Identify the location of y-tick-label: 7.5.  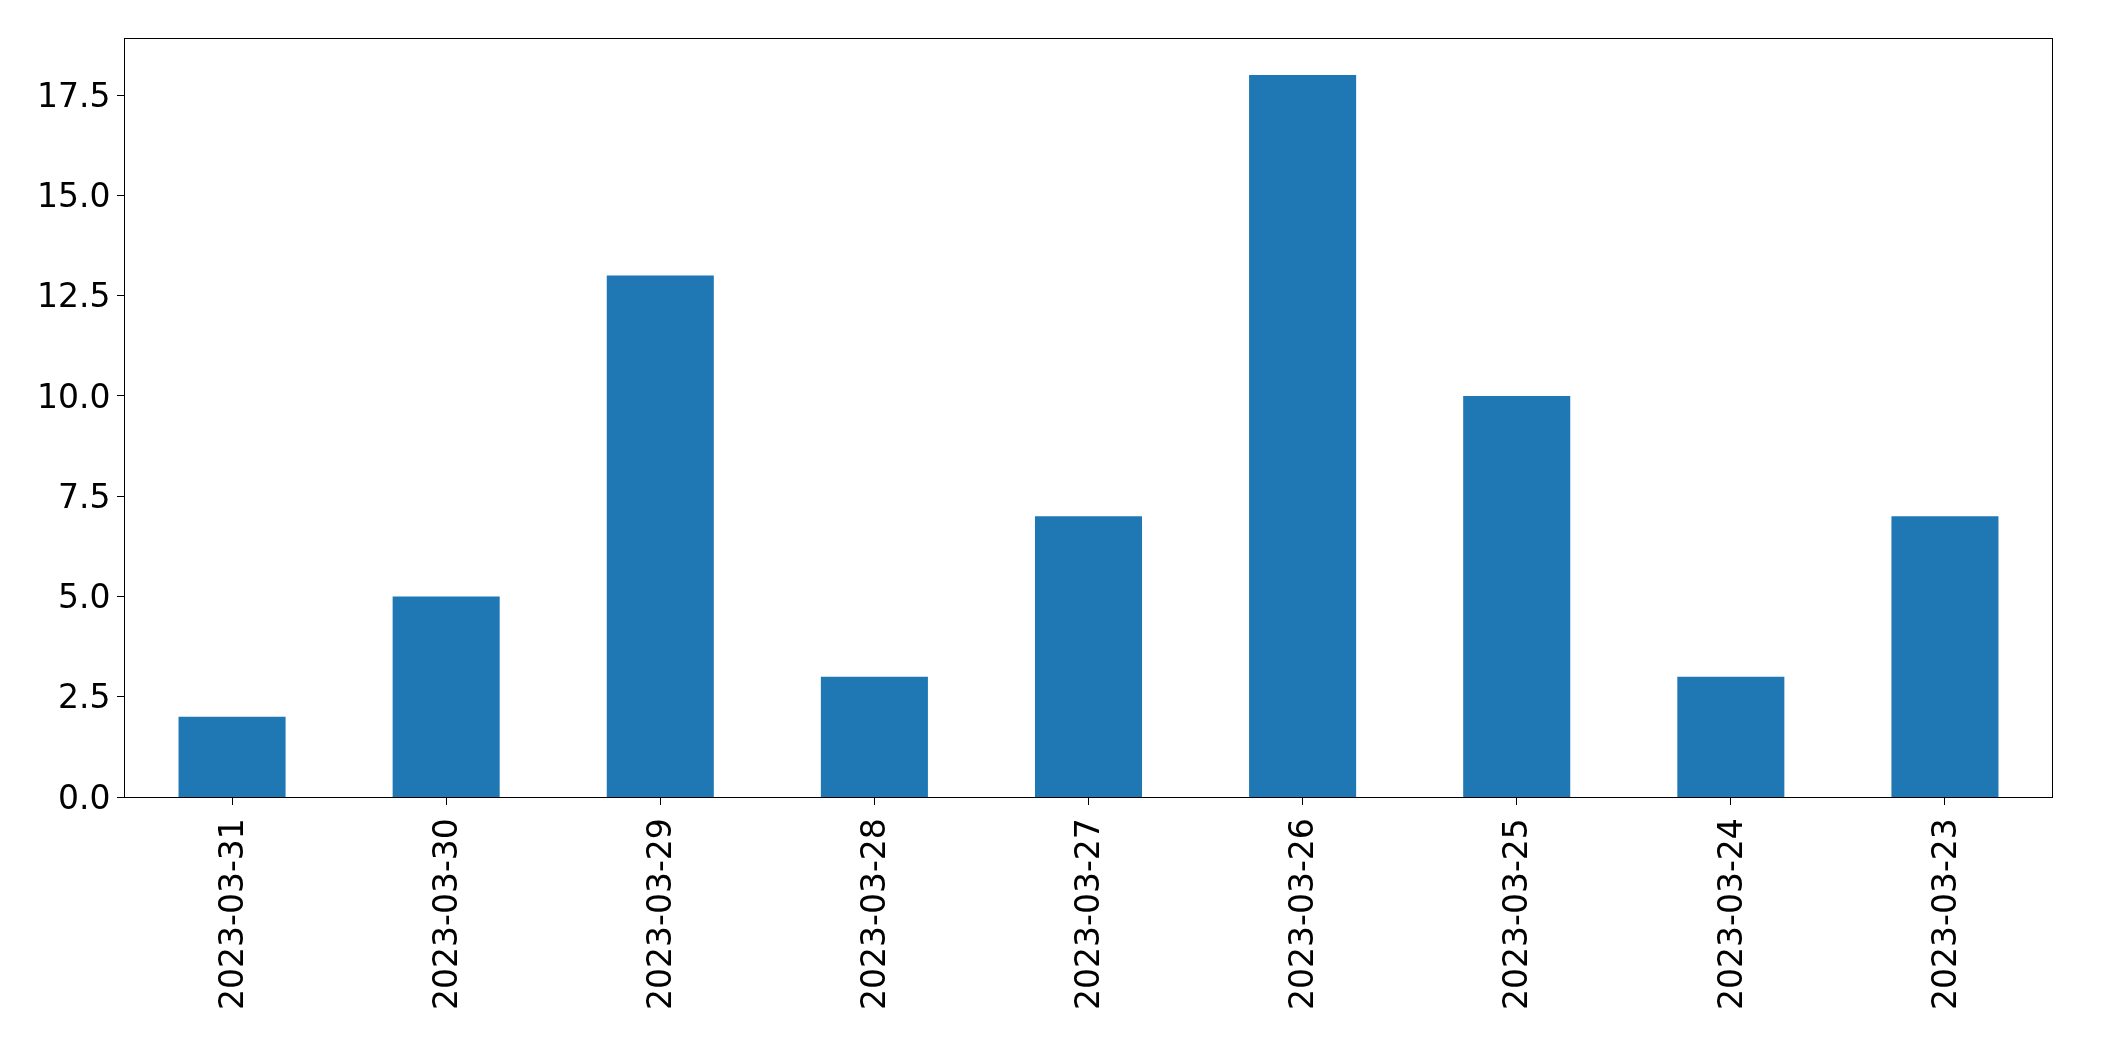
(84, 496).